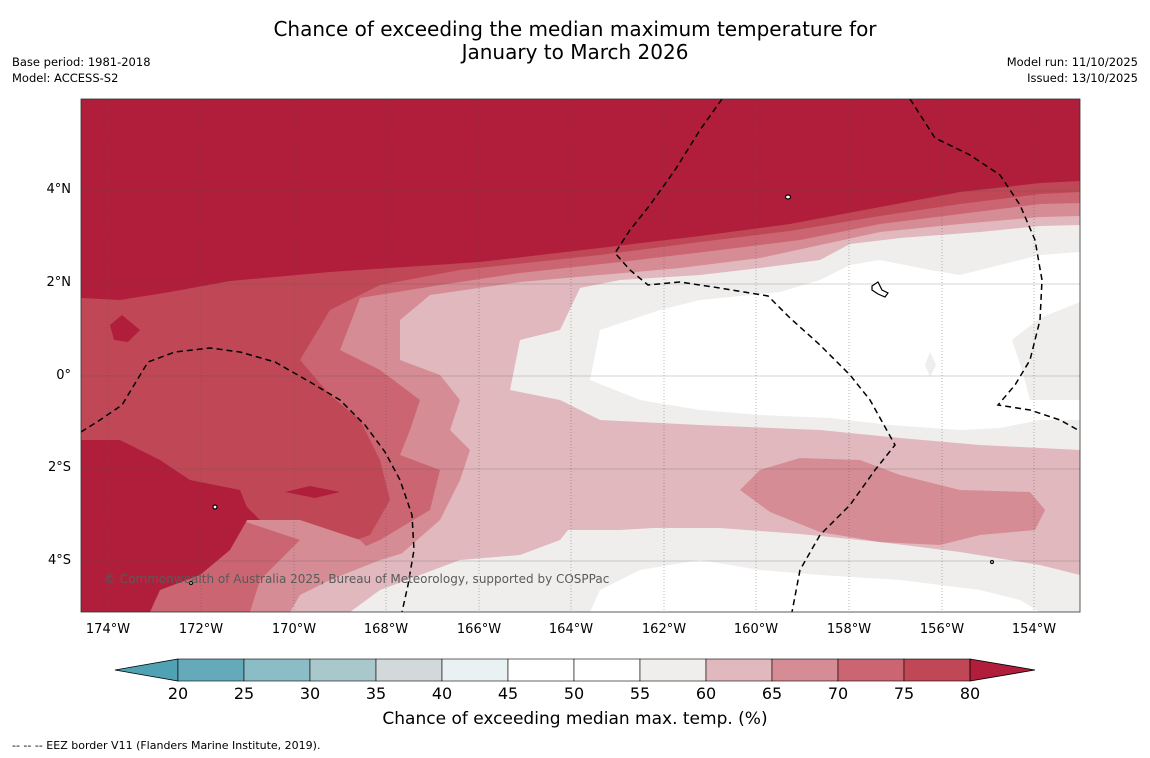 This screenshot has width=1150, height=758. What do you see at coordinates (575, 52) in the screenshot?
I see `title-line-2: January to March 2026` at bounding box center [575, 52].